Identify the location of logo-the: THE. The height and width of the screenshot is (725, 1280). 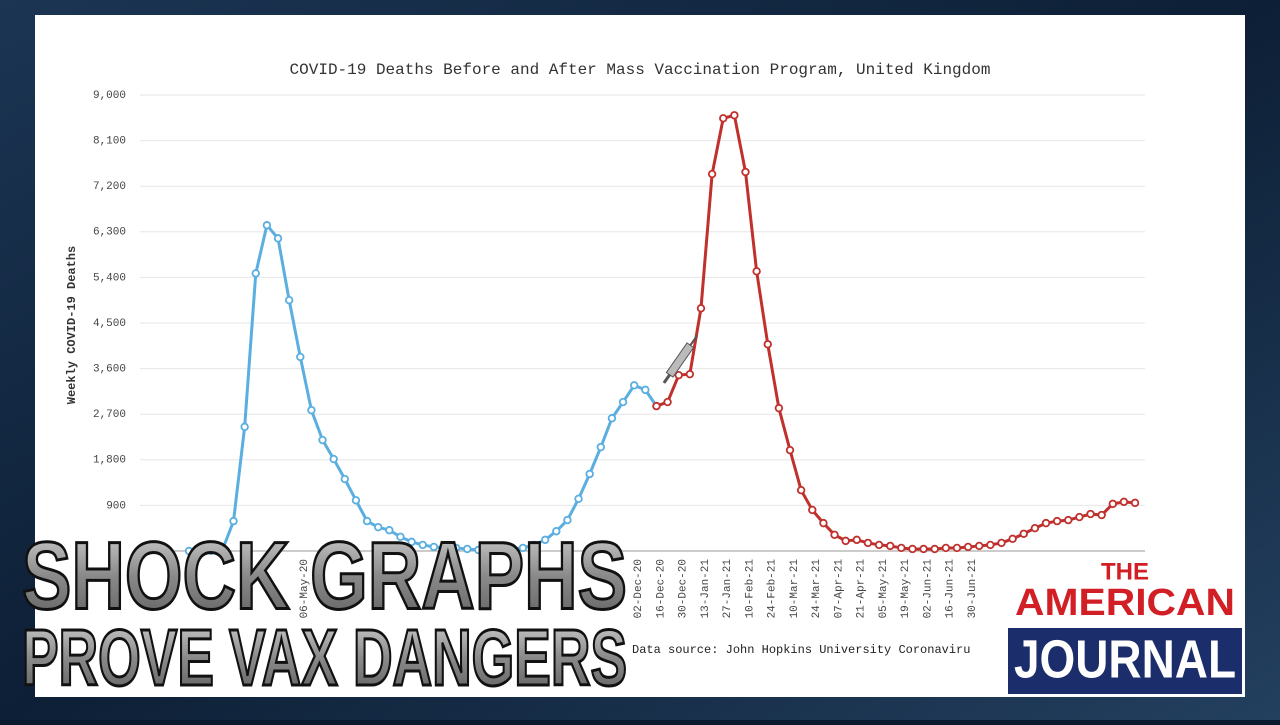
(1125, 571).